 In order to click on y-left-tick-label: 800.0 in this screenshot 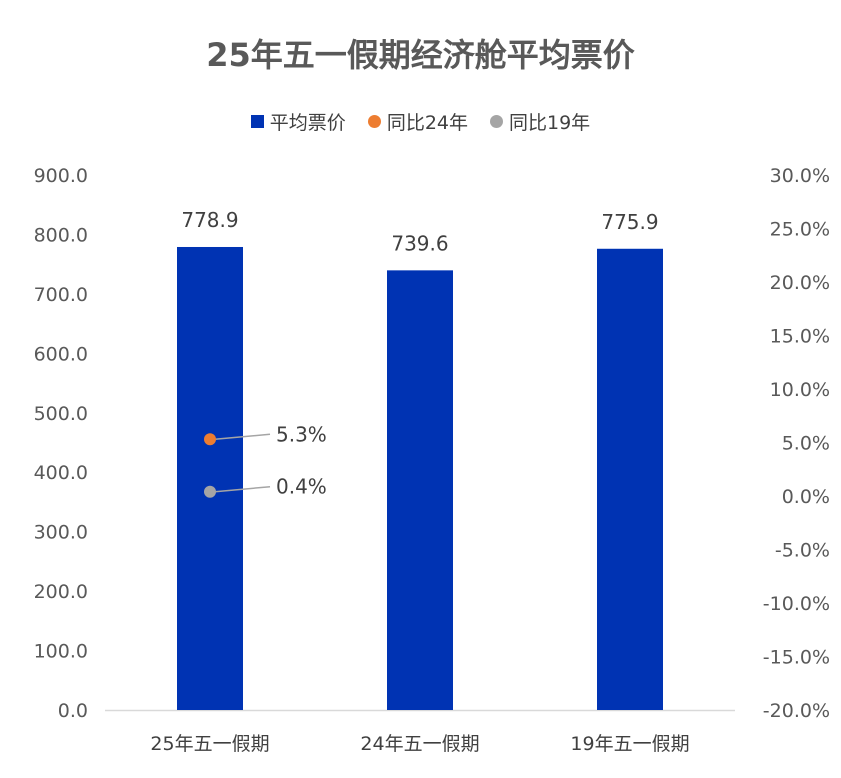, I will do `click(61, 235)`.